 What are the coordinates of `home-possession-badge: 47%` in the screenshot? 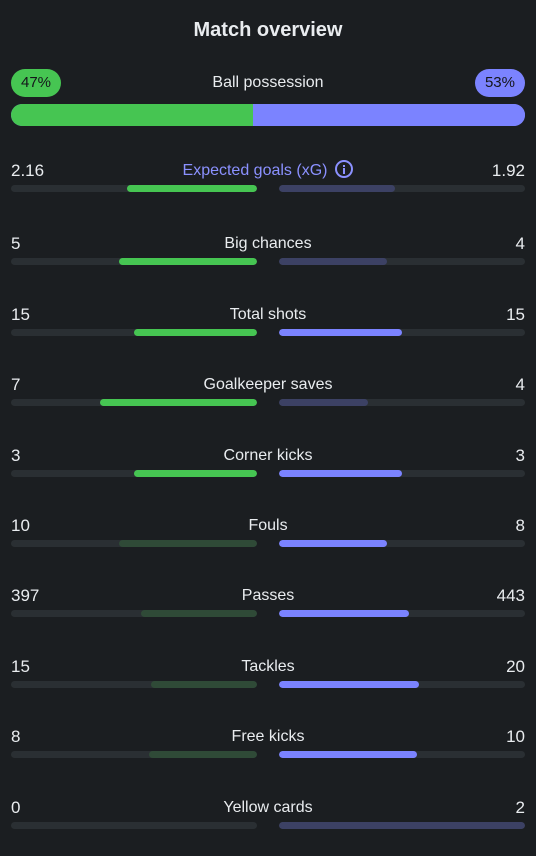 It's located at (36, 83).